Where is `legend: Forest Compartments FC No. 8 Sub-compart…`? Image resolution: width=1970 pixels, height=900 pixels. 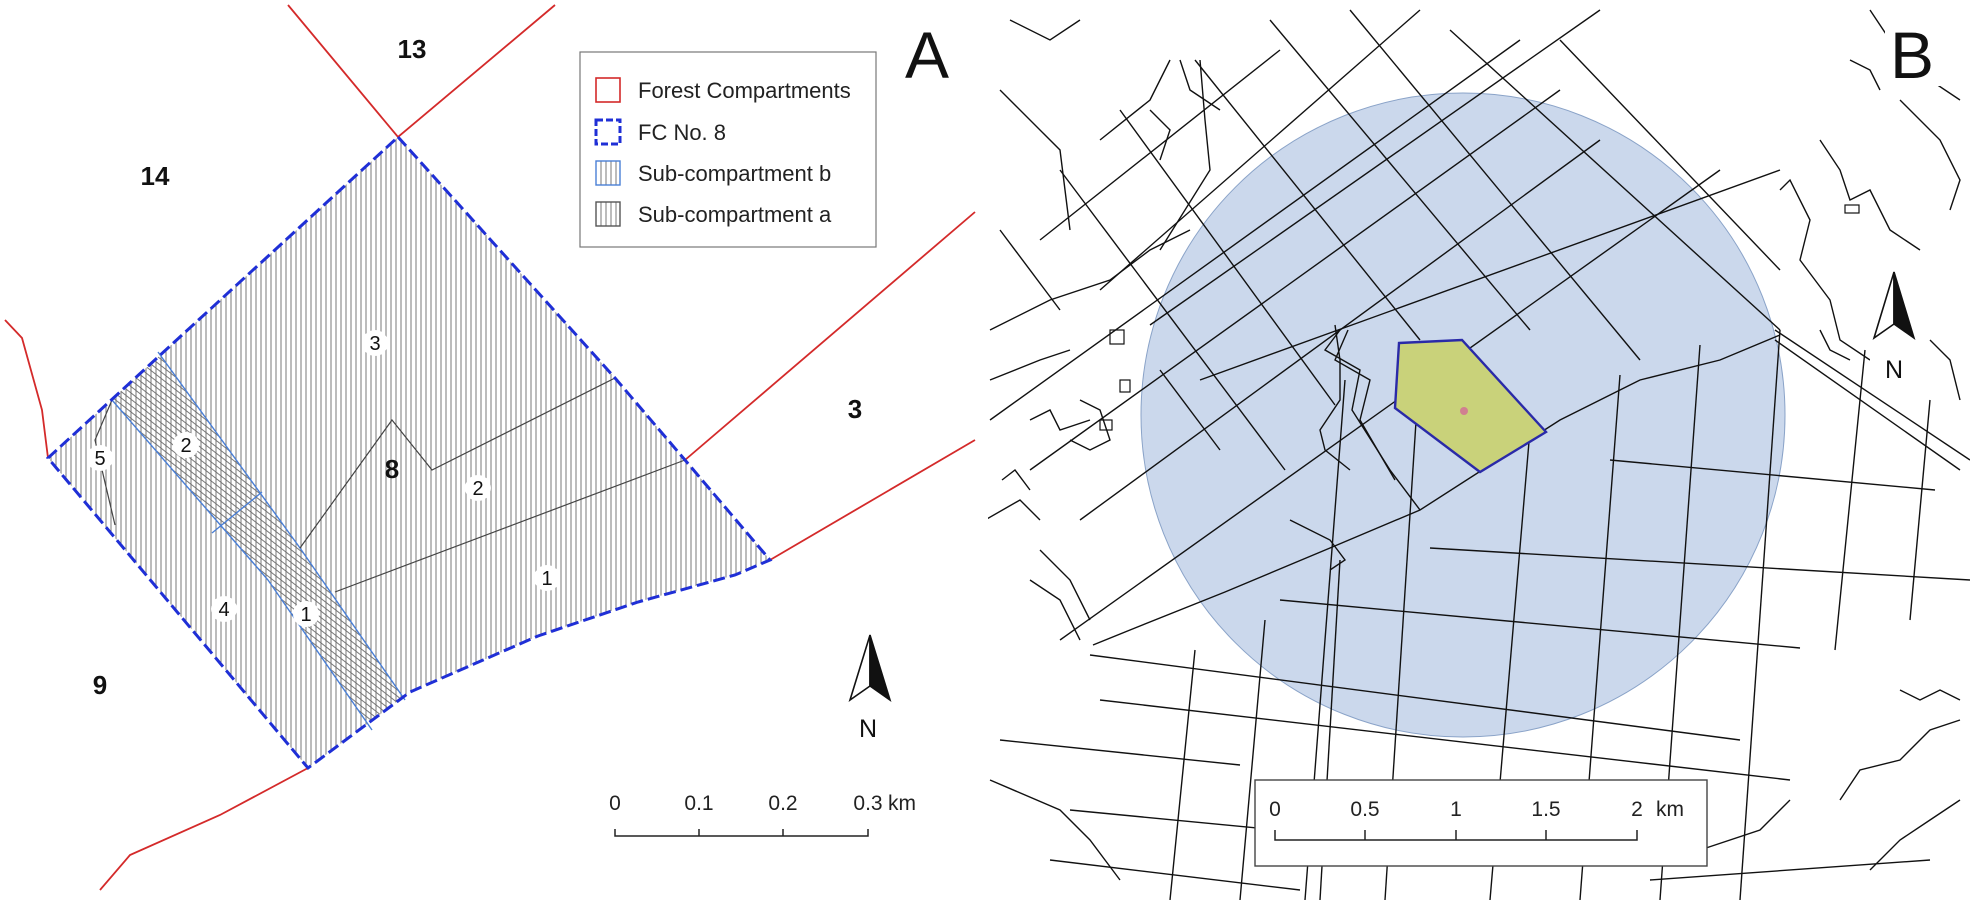 legend: Forest Compartments FC No. 8 Sub-compart… is located at coordinates (728, 149).